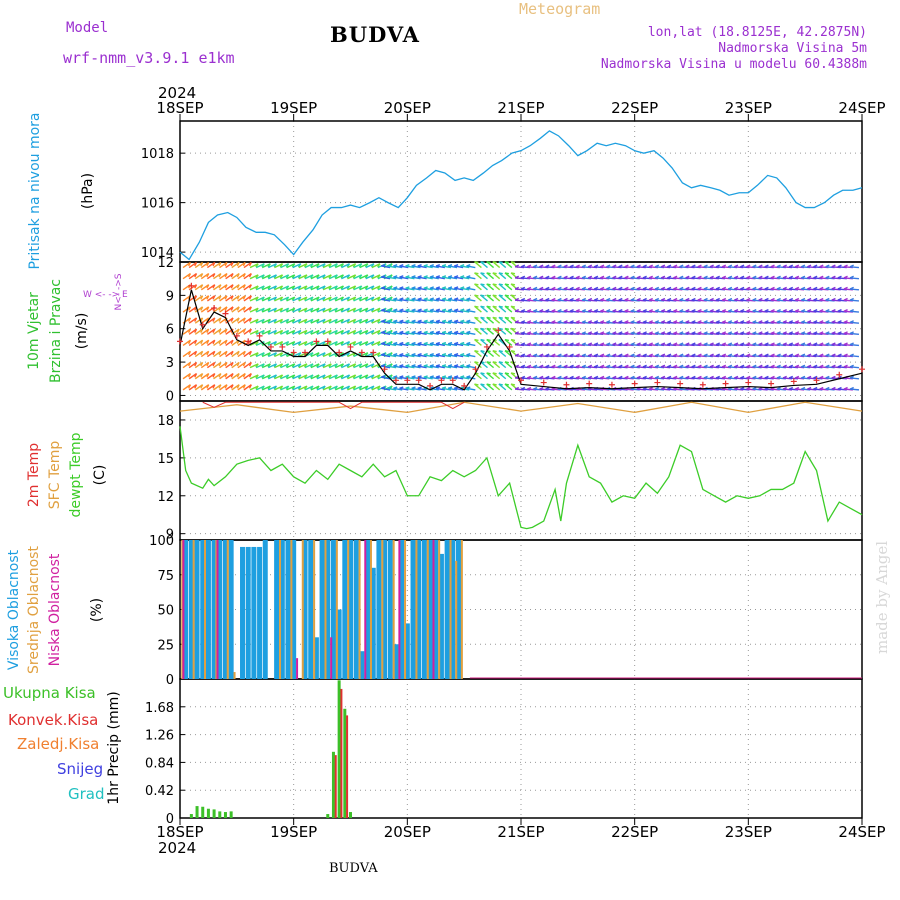 The width and height of the screenshot is (900, 900). I want to click on precip-bar, so click(347, 766).